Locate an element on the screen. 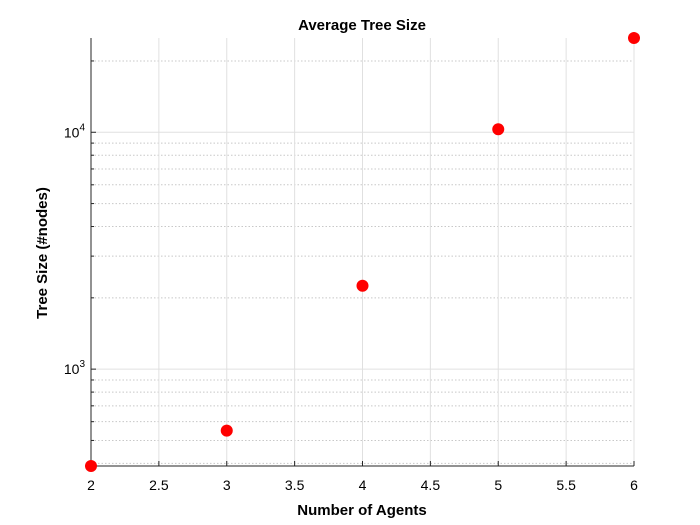 The width and height of the screenshot is (700, 525). x-tick-label: 2 is located at coordinates (91, 485).